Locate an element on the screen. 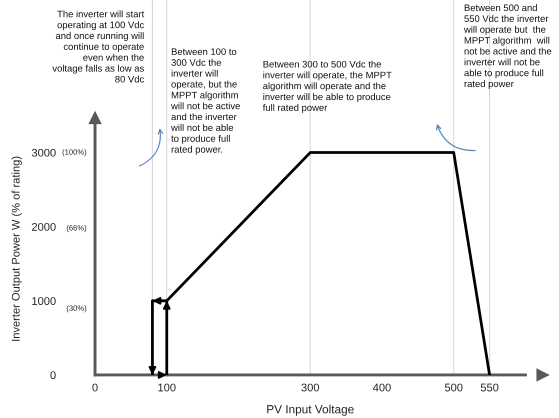 The image size is (559, 418). x-tick-label: 500 is located at coordinates (453, 388).